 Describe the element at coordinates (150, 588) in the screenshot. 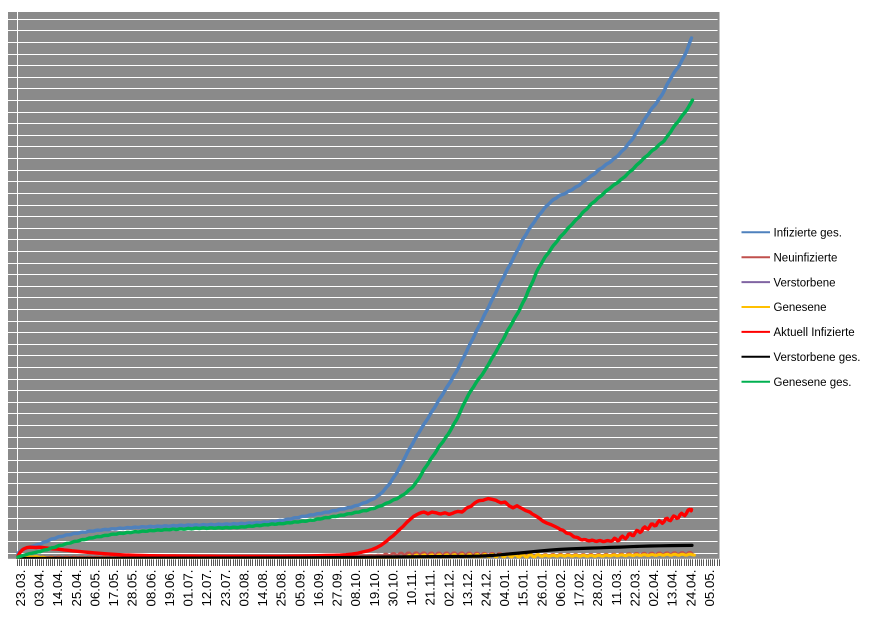

I see `svg-text: 08.06.` at that location.